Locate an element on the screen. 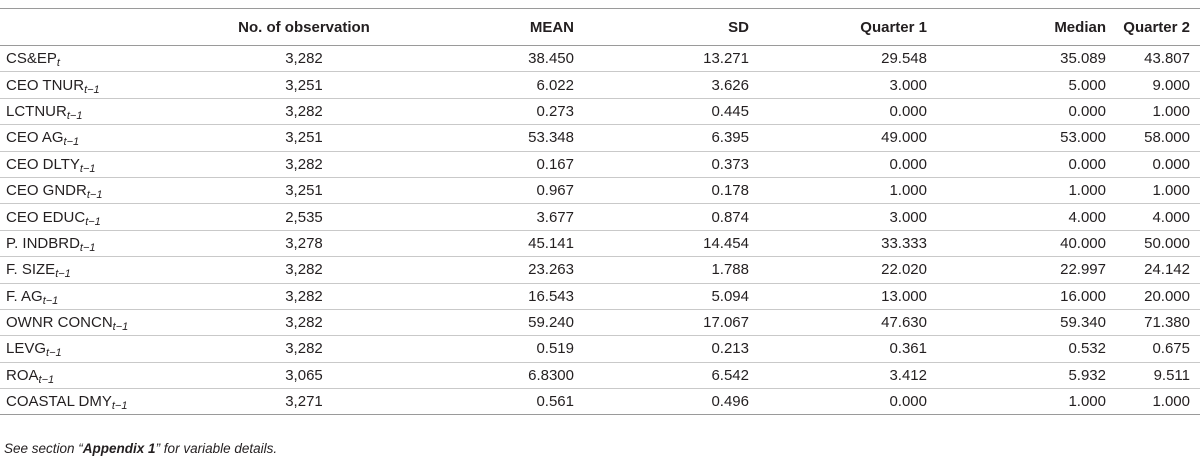  cell-quarter-2: 9.000 is located at coordinates (1158, 85).